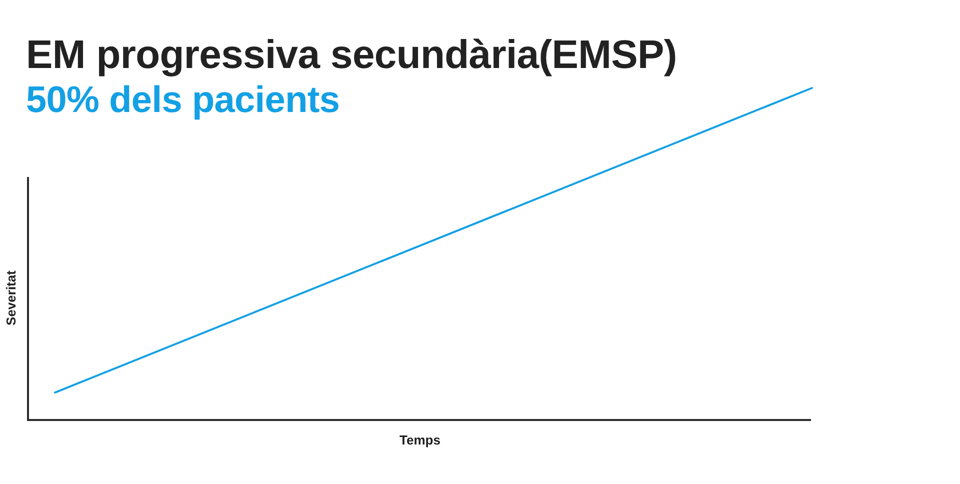 The width and height of the screenshot is (960, 484). I want to click on chart-subtitle: 50% dels pacients, so click(183, 100).